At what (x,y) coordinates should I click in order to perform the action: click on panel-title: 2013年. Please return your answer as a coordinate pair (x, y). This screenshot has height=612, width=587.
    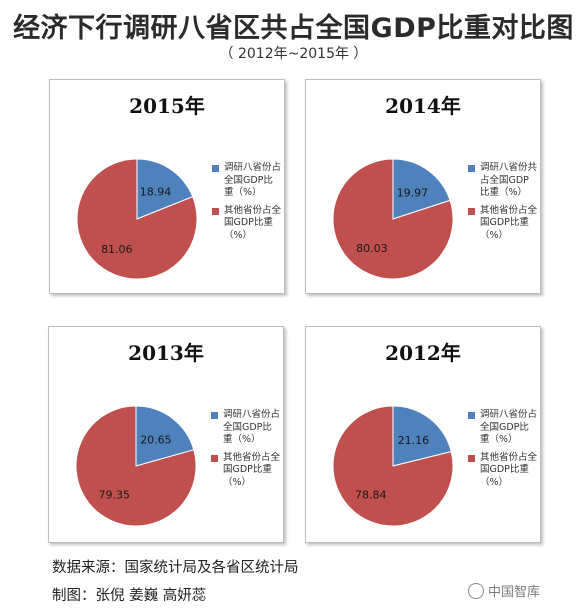
    Looking at the image, I should click on (166, 353).